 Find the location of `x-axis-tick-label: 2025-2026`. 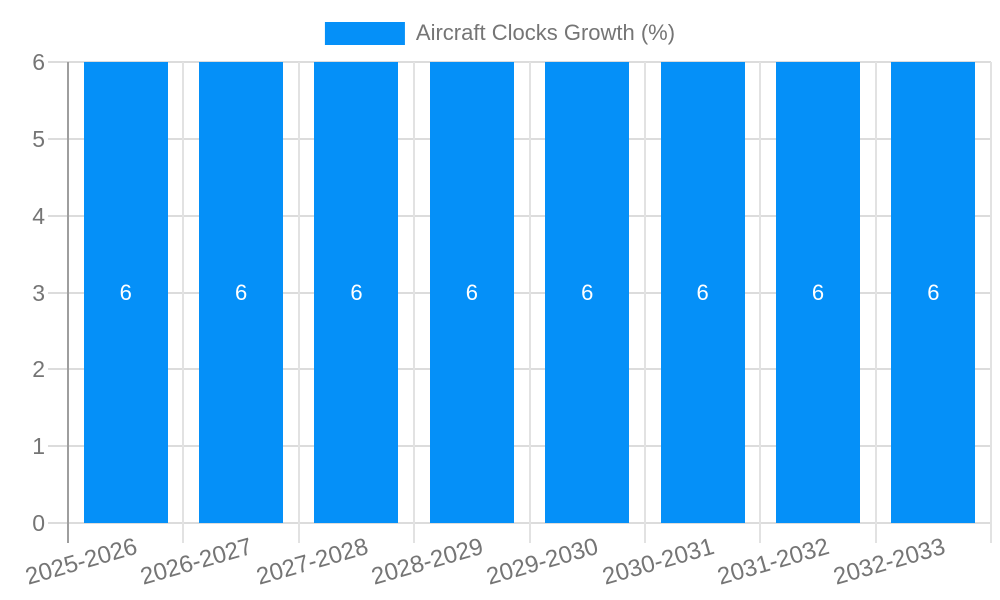

x-axis-tick-label: 2025-2026 is located at coordinates (81, 562).